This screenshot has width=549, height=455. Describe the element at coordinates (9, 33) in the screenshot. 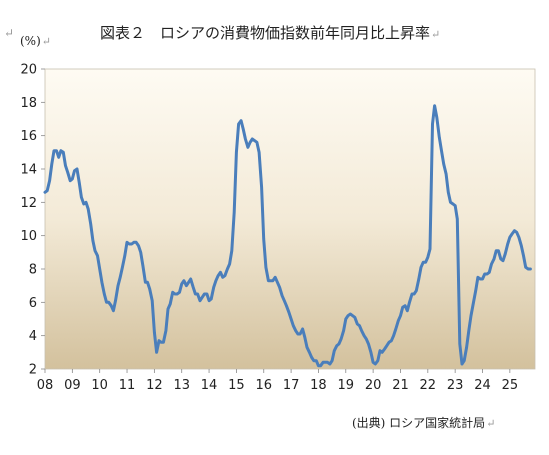

I see `paragraph-mark: ↵` at that location.